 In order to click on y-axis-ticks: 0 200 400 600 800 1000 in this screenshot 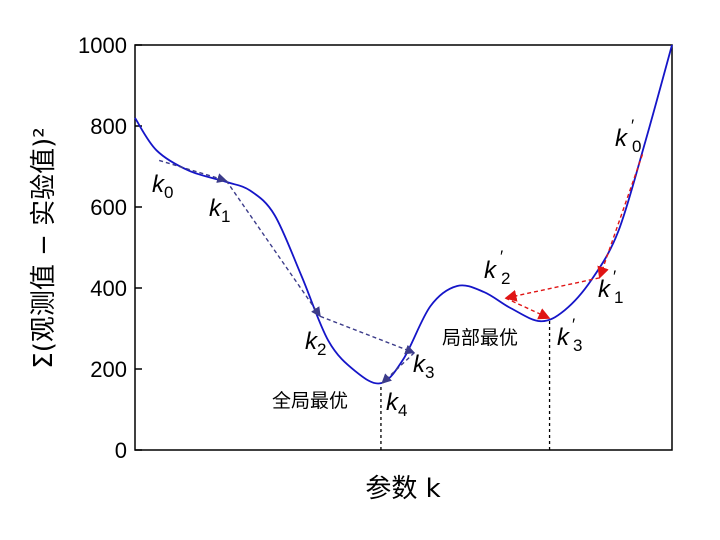, I will do `click(110, 248)`.